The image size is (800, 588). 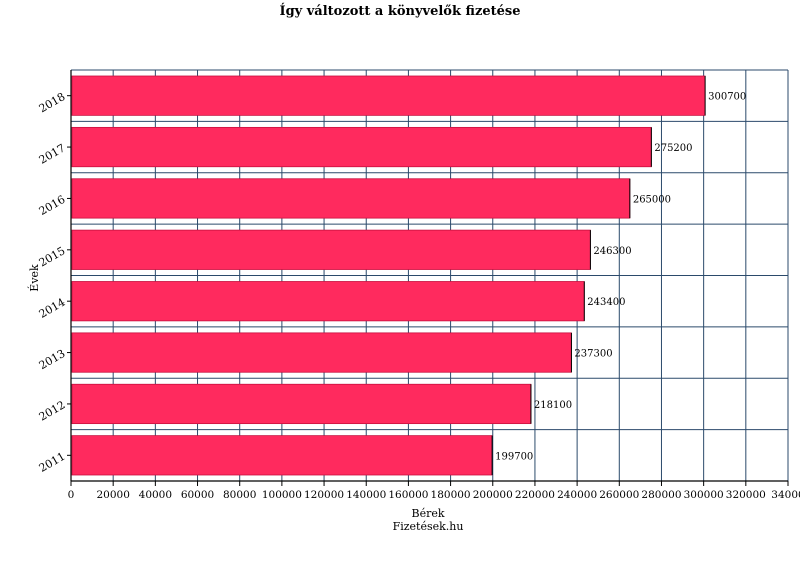 What do you see at coordinates (704, 495) in the screenshot?
I see `x-tick-label: 300000` at bounding box center [704, 495].